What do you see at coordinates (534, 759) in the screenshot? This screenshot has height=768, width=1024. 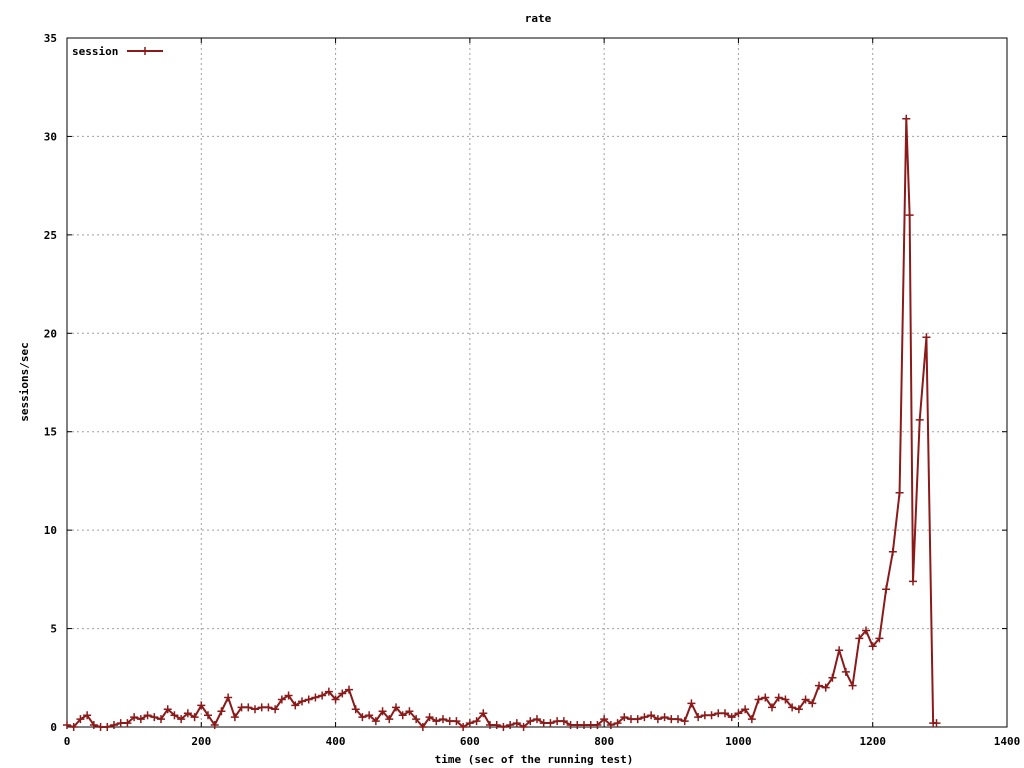 I see `x-axis-label: time (sec of the running test)` at bounding box center [534, 759].